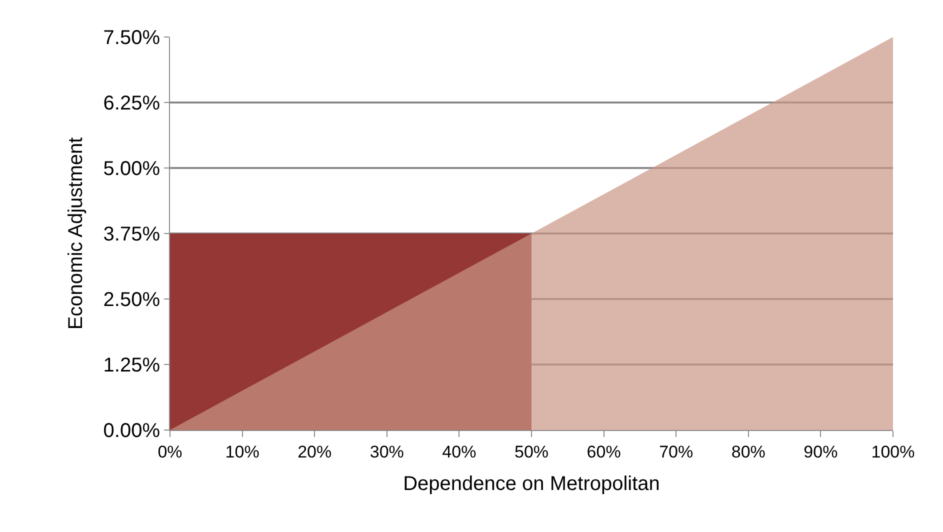 This screenshot has height=532, width=943. What do you see at coordinates (531, 483) in the screenshot?
I see `x-axis-title: Dependence on Metropolitan` at bounding box center [531, 483].